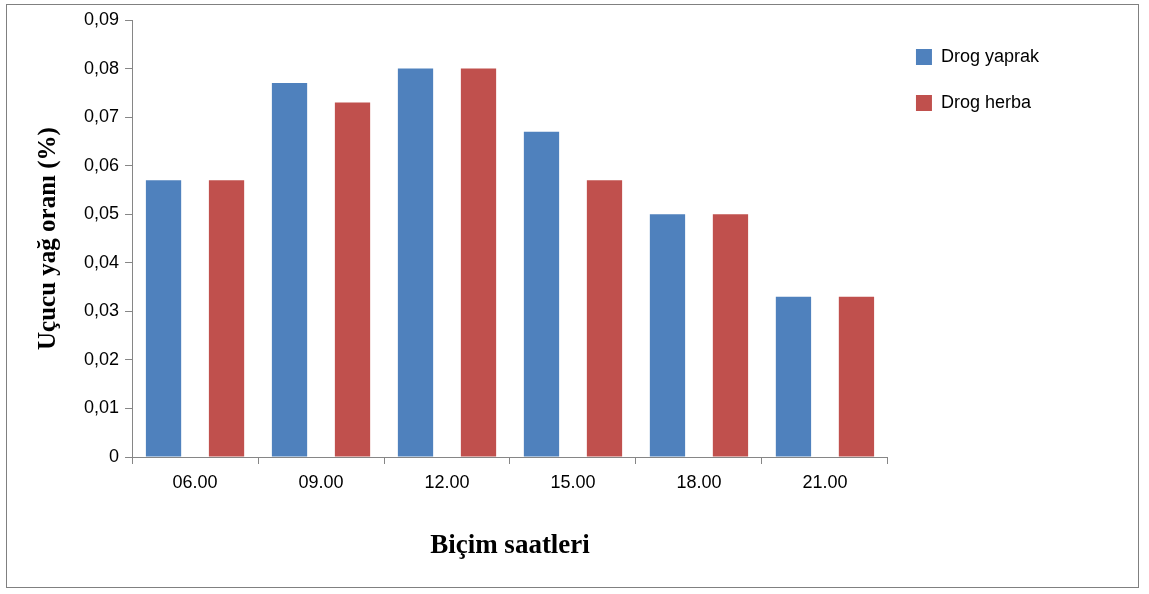  Describe the element at coordinates (321, 481) in the screenshot. I see `x-tick-label: 09.00` at that location.